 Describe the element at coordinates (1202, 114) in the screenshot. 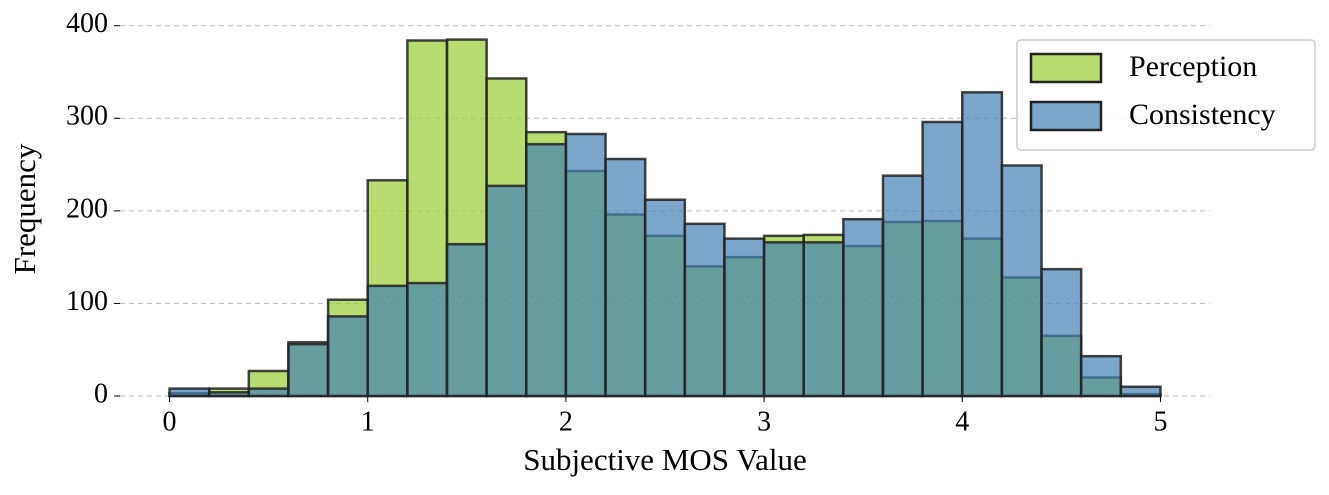

I see `legend-label: Consistency` at that location.